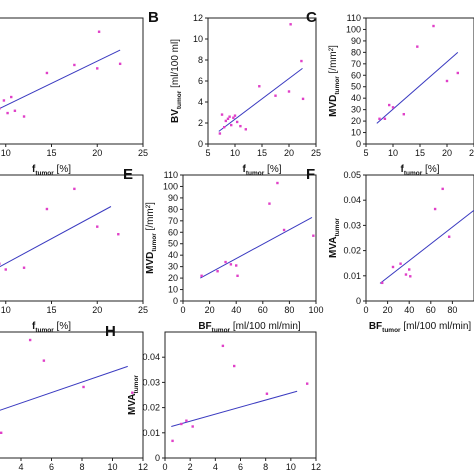  I want to click on y-tick-label: 0.02, so click(151, 408).